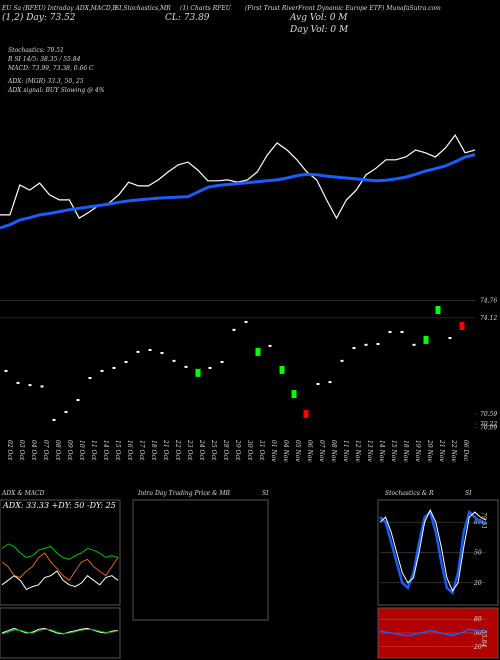 The width and height of the screenshot is (500, 660). What do you see at coordinates (357, 451) in the screenshot?
I see `x-tick-label: 12 Nov` at bounding box center [357, 451].